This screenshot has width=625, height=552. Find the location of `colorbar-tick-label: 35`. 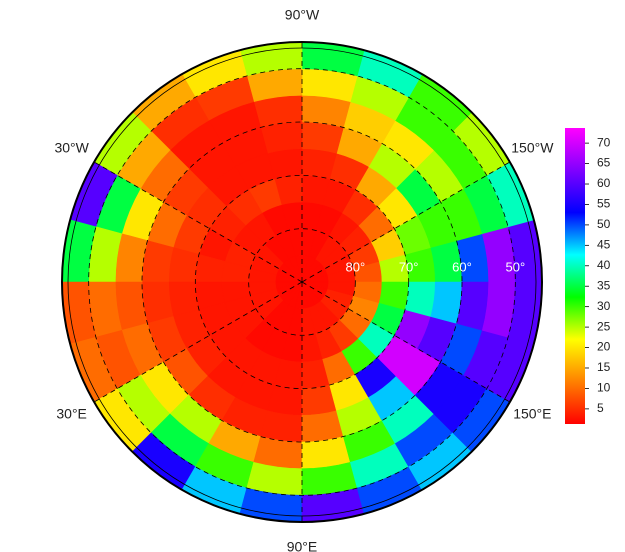

colorbar-tick-label: 35 is located at coordinates (604, 285).